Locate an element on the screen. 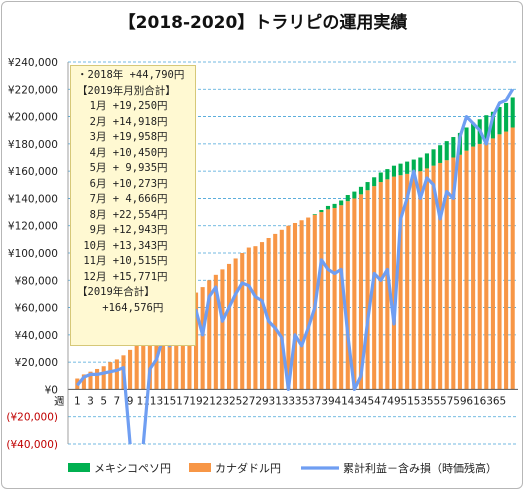 The width and height of the screenshot is (524, 490). x-tick-label: 35 is located at coordinates (301, 401).